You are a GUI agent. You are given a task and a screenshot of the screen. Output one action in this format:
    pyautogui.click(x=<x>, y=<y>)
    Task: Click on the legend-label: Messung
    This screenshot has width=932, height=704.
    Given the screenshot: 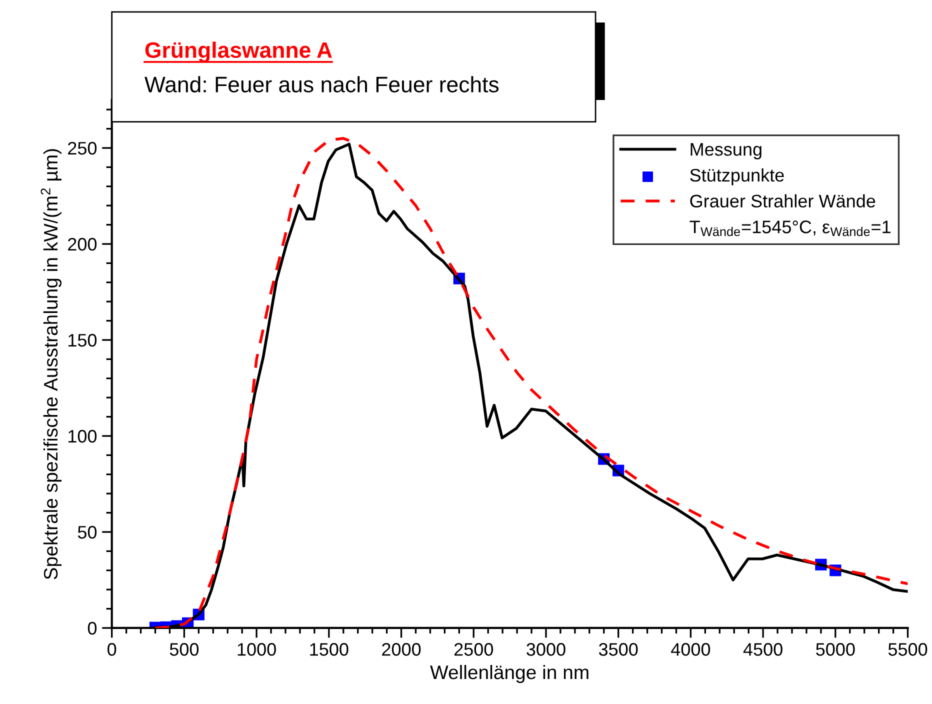 What is the action you would take?
    pyautogui.click(x=726, y=151)
    